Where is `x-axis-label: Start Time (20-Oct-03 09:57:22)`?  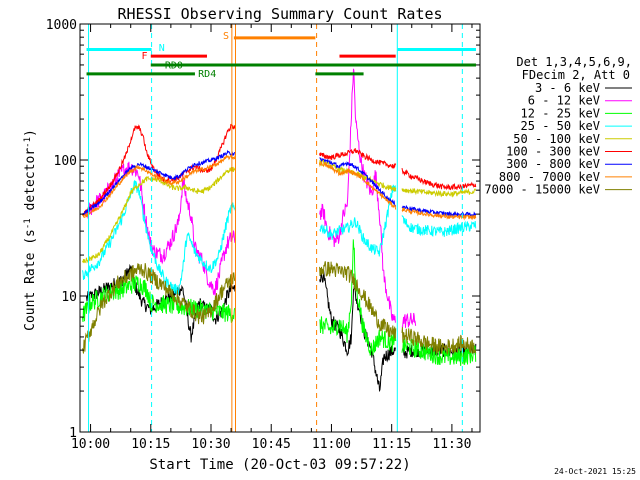 x-axis-label: Start Time (20-Oct-03 09:57:22) is located at coordinates (279, 465).